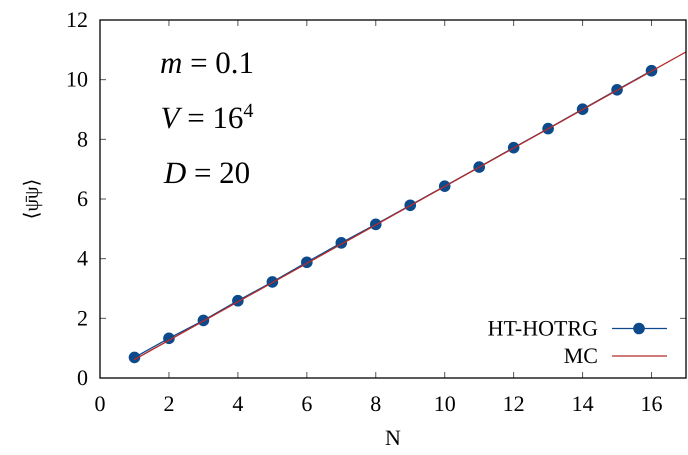  I want to click on y-tick-label: 6, so click(82, 198).